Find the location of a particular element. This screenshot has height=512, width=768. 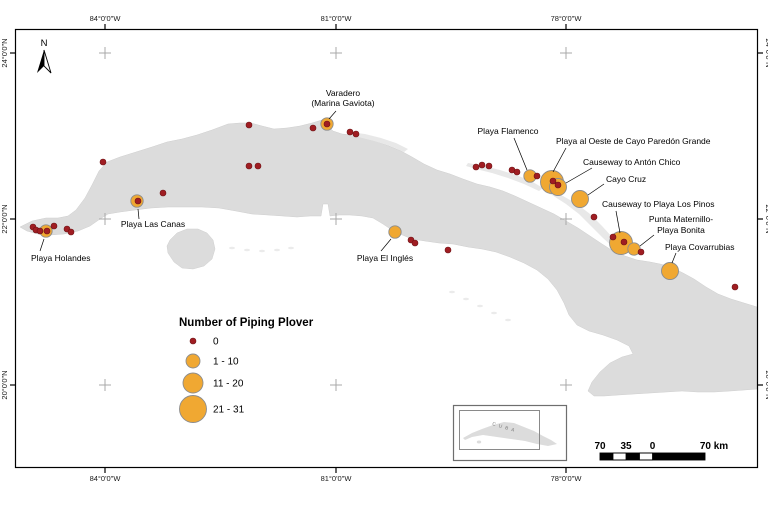

scale-bar-number: 0 is located at coordinates (653, 446).